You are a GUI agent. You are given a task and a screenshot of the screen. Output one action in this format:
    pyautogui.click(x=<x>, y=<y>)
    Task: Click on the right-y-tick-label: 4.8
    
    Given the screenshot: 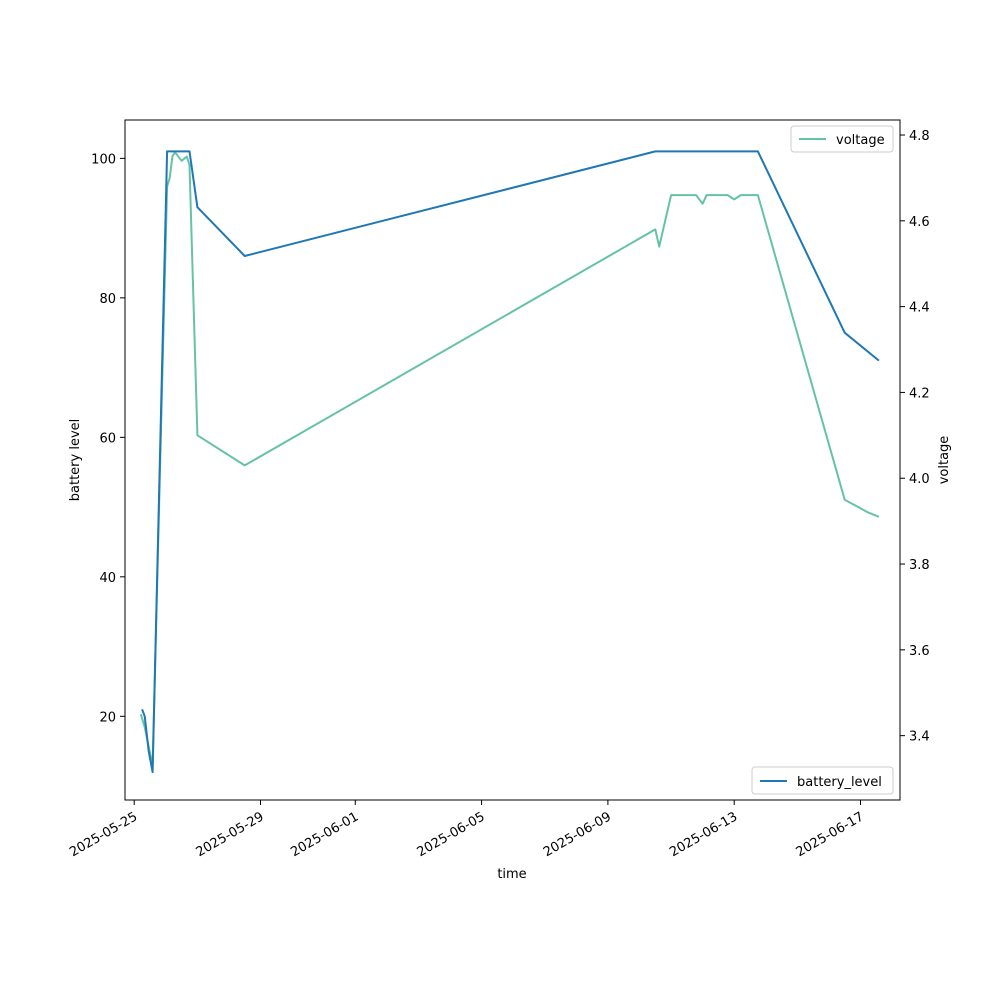 What is the action you would take?
    pyautogui.click(x=919, y=136)
    